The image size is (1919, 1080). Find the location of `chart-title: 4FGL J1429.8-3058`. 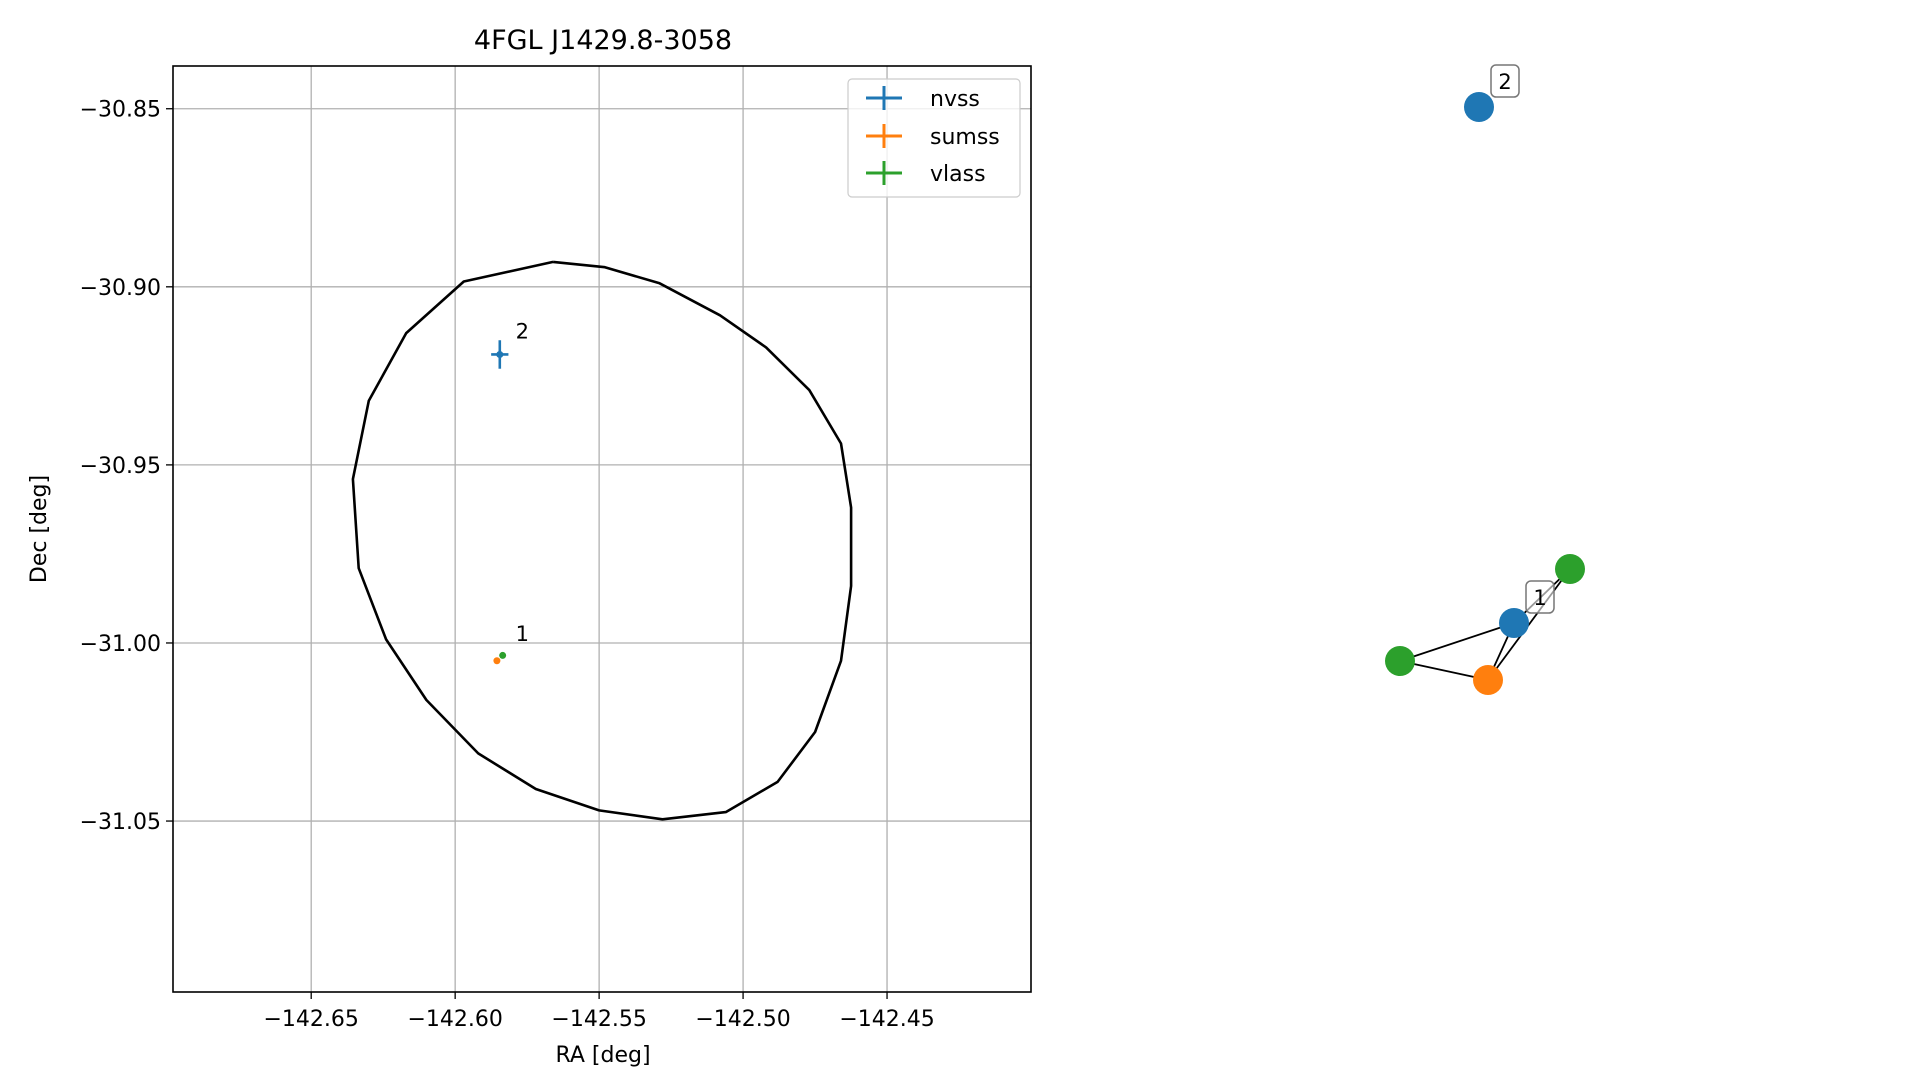

chart-title: 4FGL J1429.8-3058 is located at coordinates (603, 40).